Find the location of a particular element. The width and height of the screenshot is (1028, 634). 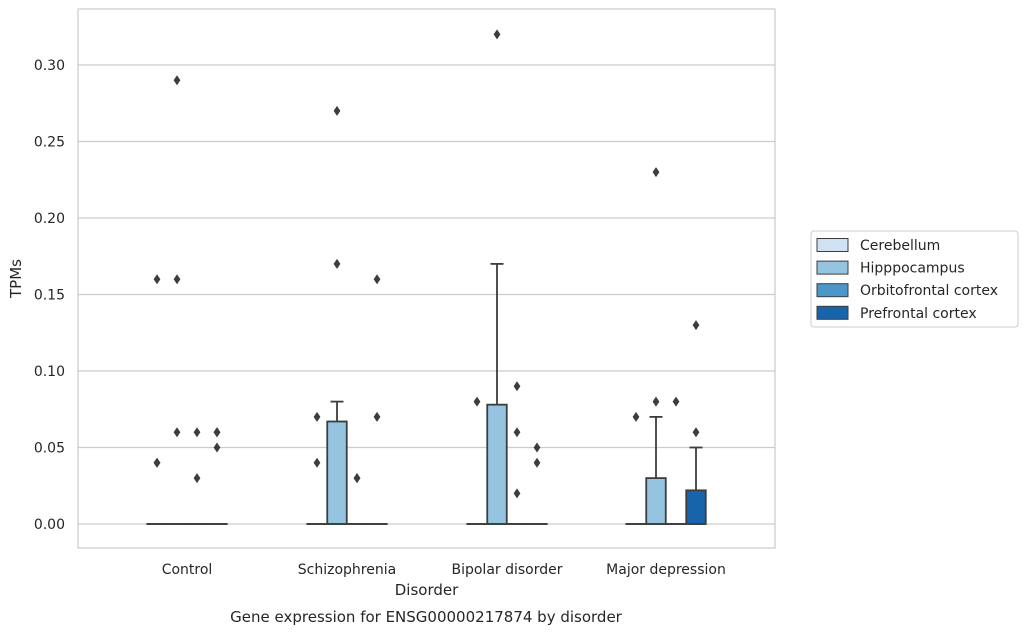

x-tick-label: Control is located at coordinates (187, 570).